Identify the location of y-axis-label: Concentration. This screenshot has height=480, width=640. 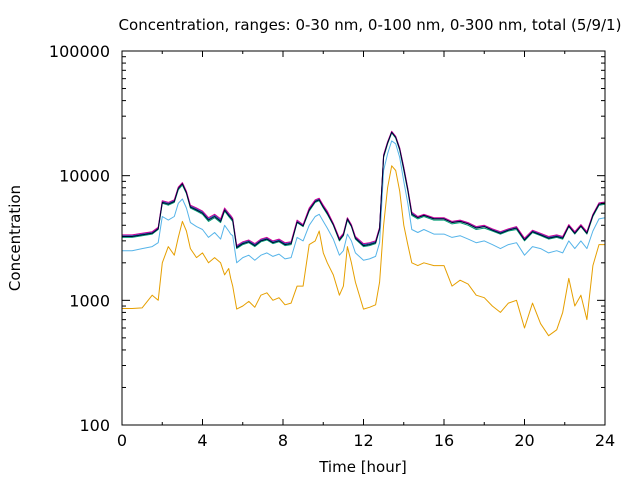
(15, 238).